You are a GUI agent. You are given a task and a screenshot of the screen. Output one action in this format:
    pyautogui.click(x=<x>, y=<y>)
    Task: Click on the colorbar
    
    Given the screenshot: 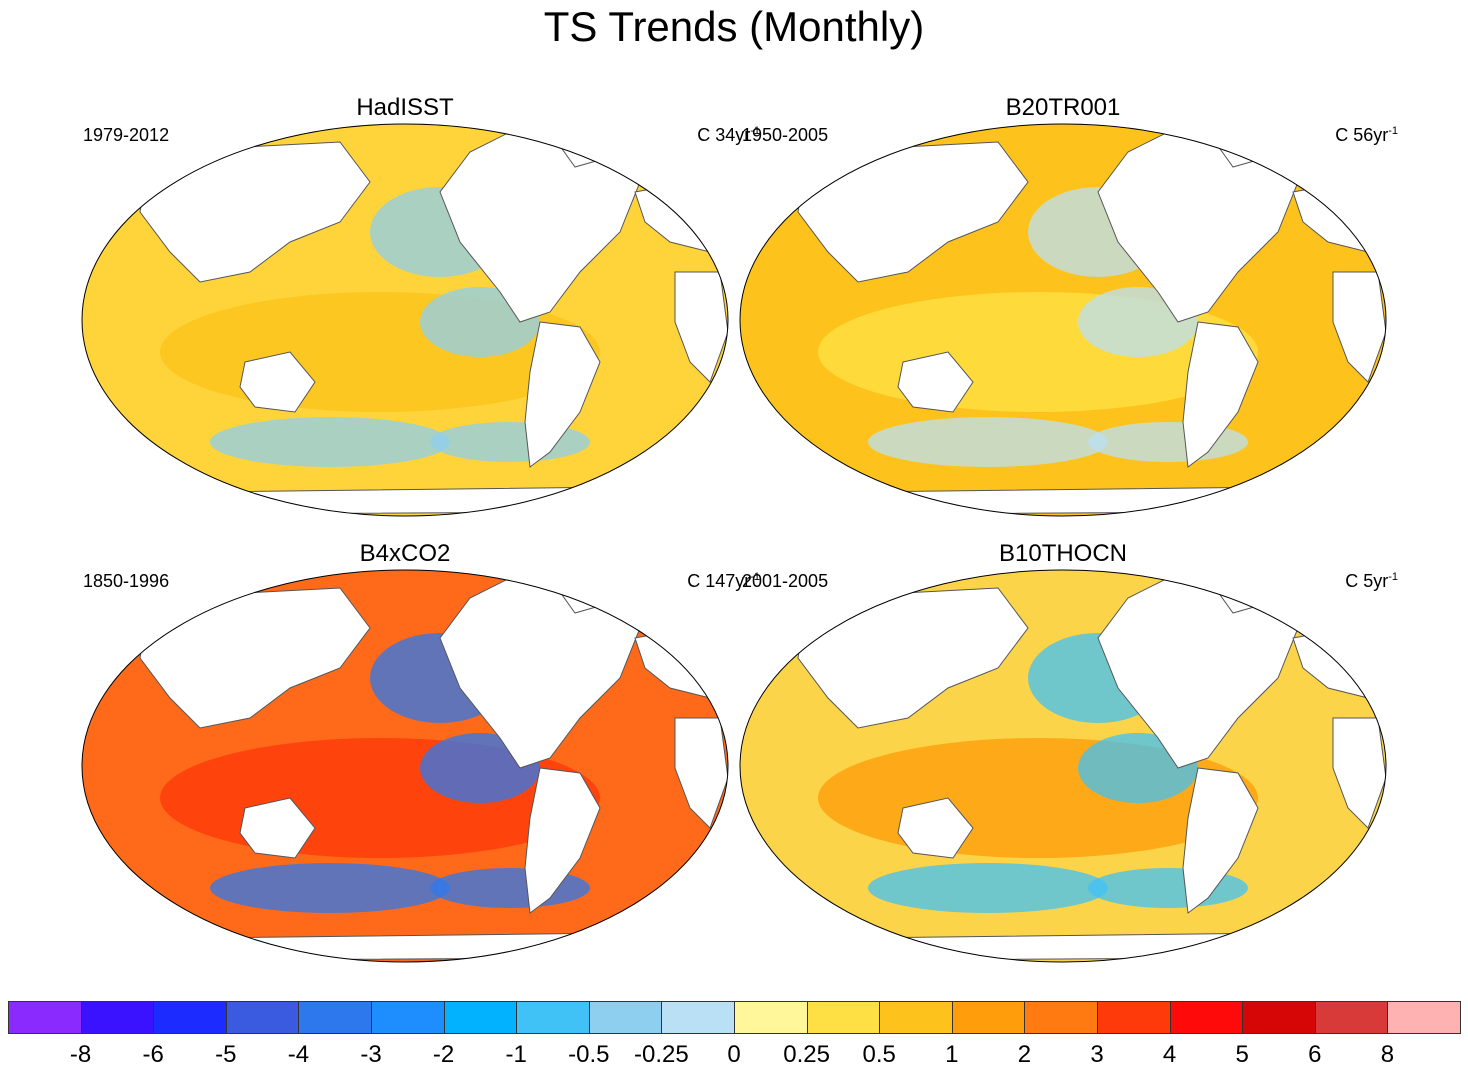 What is the action you would take?
    pyautogui.click(x=734, y=1017)
    